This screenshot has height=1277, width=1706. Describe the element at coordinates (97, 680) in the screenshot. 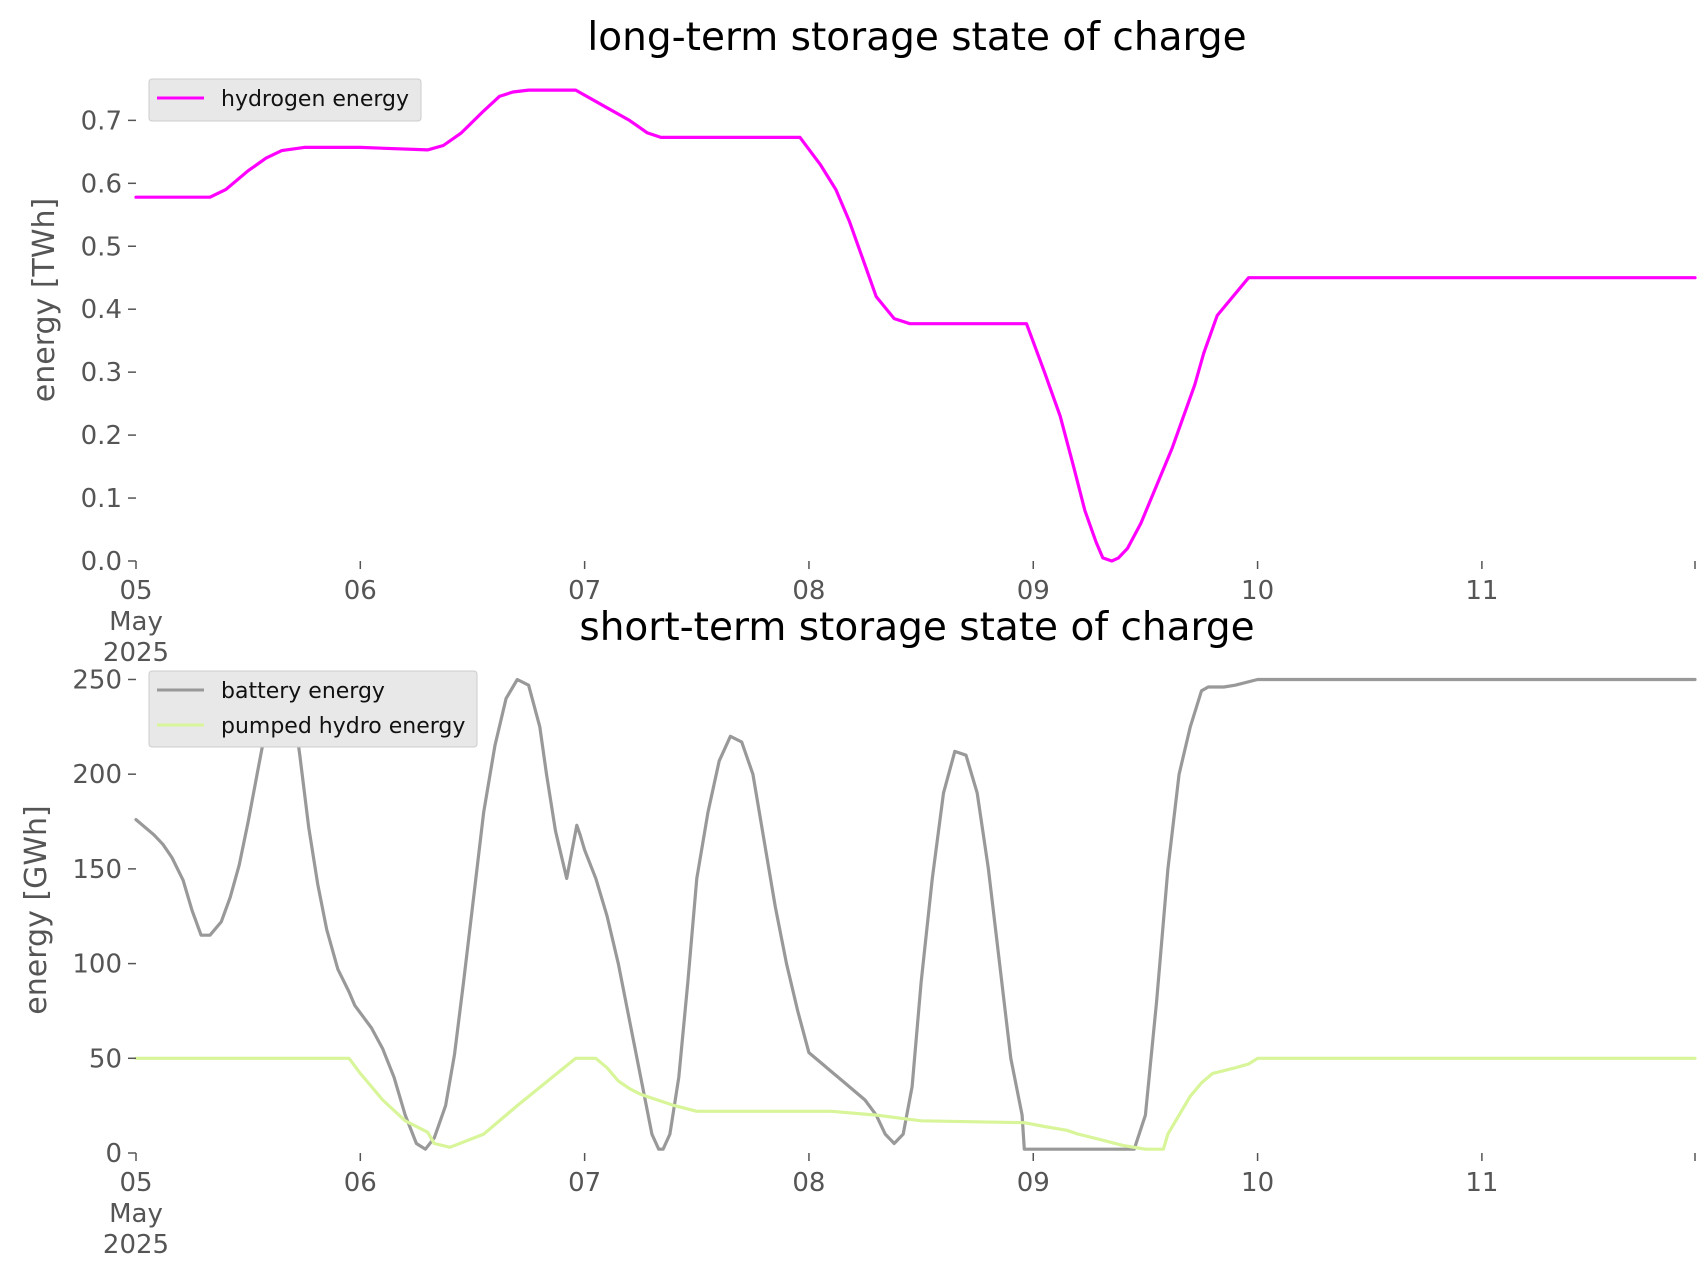

I see `y-tick-label: 250` at that location.